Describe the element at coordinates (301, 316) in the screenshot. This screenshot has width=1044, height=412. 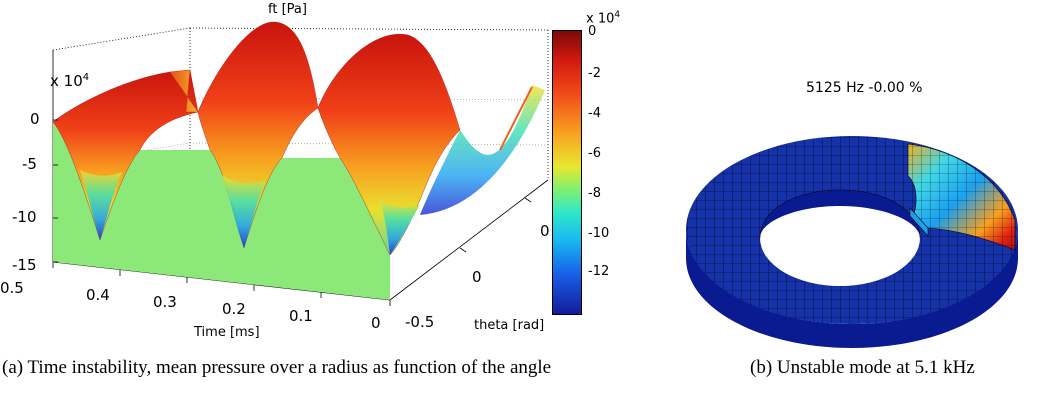
I see `time-tick-4: 0.1` at that location.